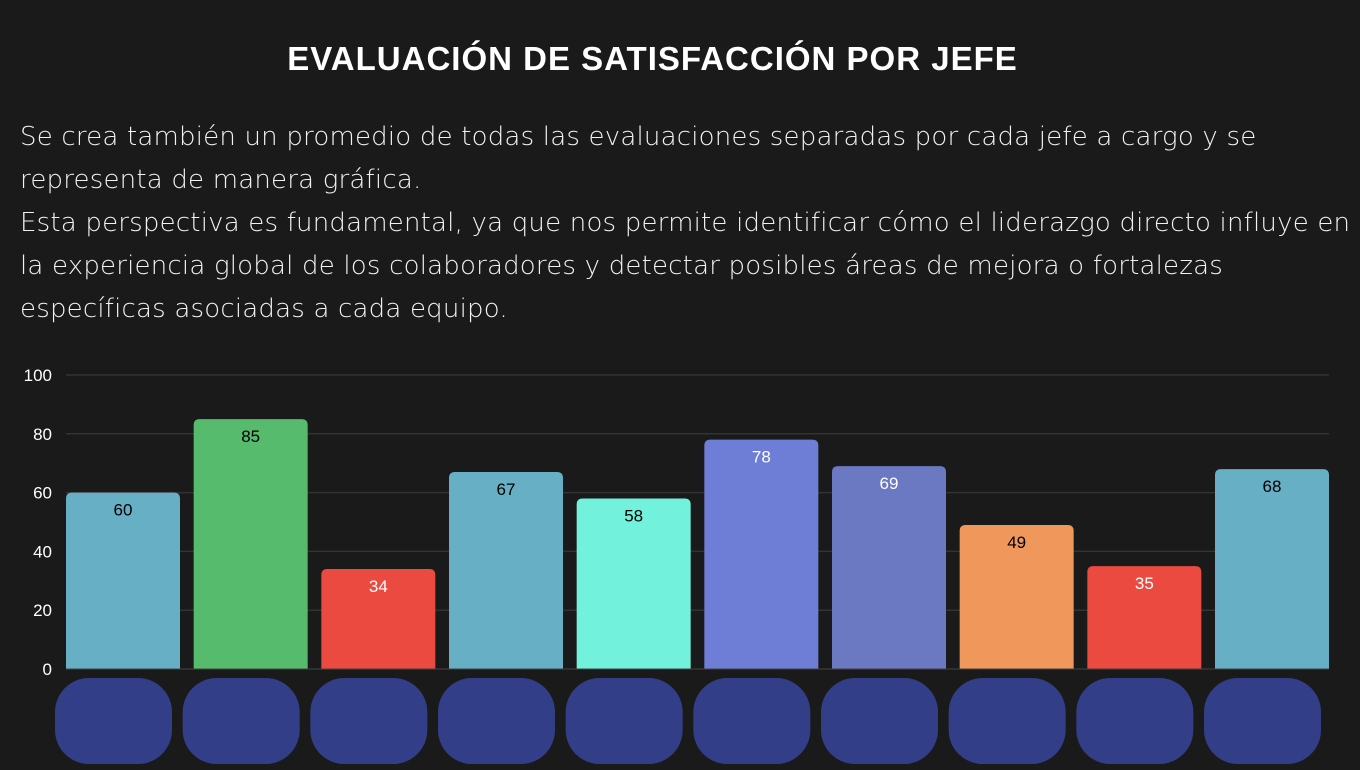  What do you see at coordinates (652, 58) in the screenshot?
I see `page-title: EVALUACIÓN DE SATISFACCIÓN POR JEFE` at bounding box center [652, 58].